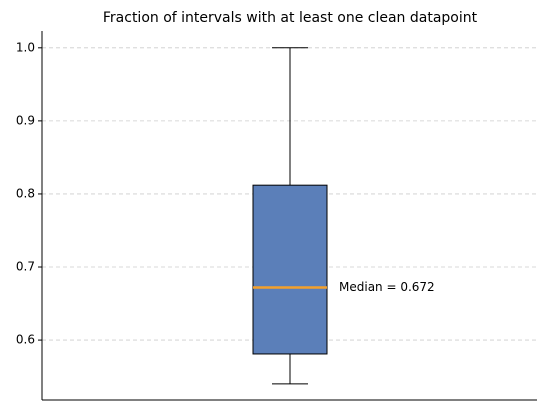  What do you see at coordinates (25, 267) in the screenshot?
I see `y-tick-label: 0.7` at bounding box center [25, 267].